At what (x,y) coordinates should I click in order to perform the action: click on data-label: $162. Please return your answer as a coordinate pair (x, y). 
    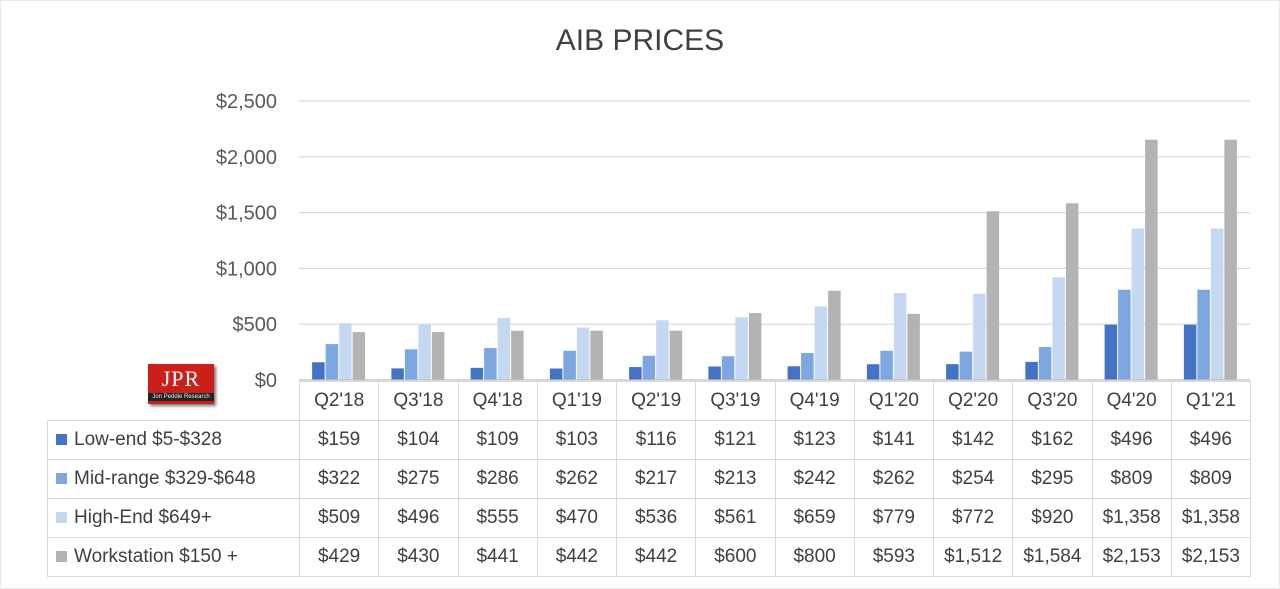
    Looking at the image, I should click on (1052, 440).